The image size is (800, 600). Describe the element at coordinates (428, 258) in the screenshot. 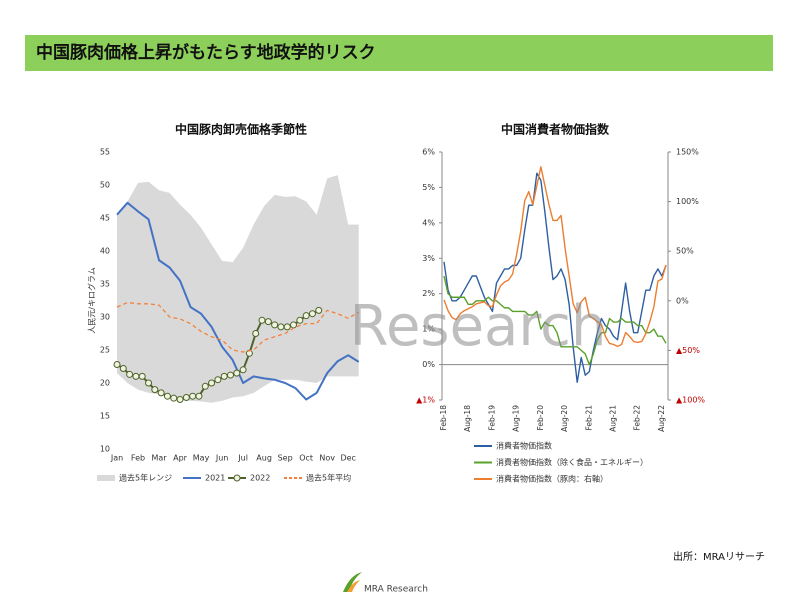

I see `y-tick-label: 3%` at that location.